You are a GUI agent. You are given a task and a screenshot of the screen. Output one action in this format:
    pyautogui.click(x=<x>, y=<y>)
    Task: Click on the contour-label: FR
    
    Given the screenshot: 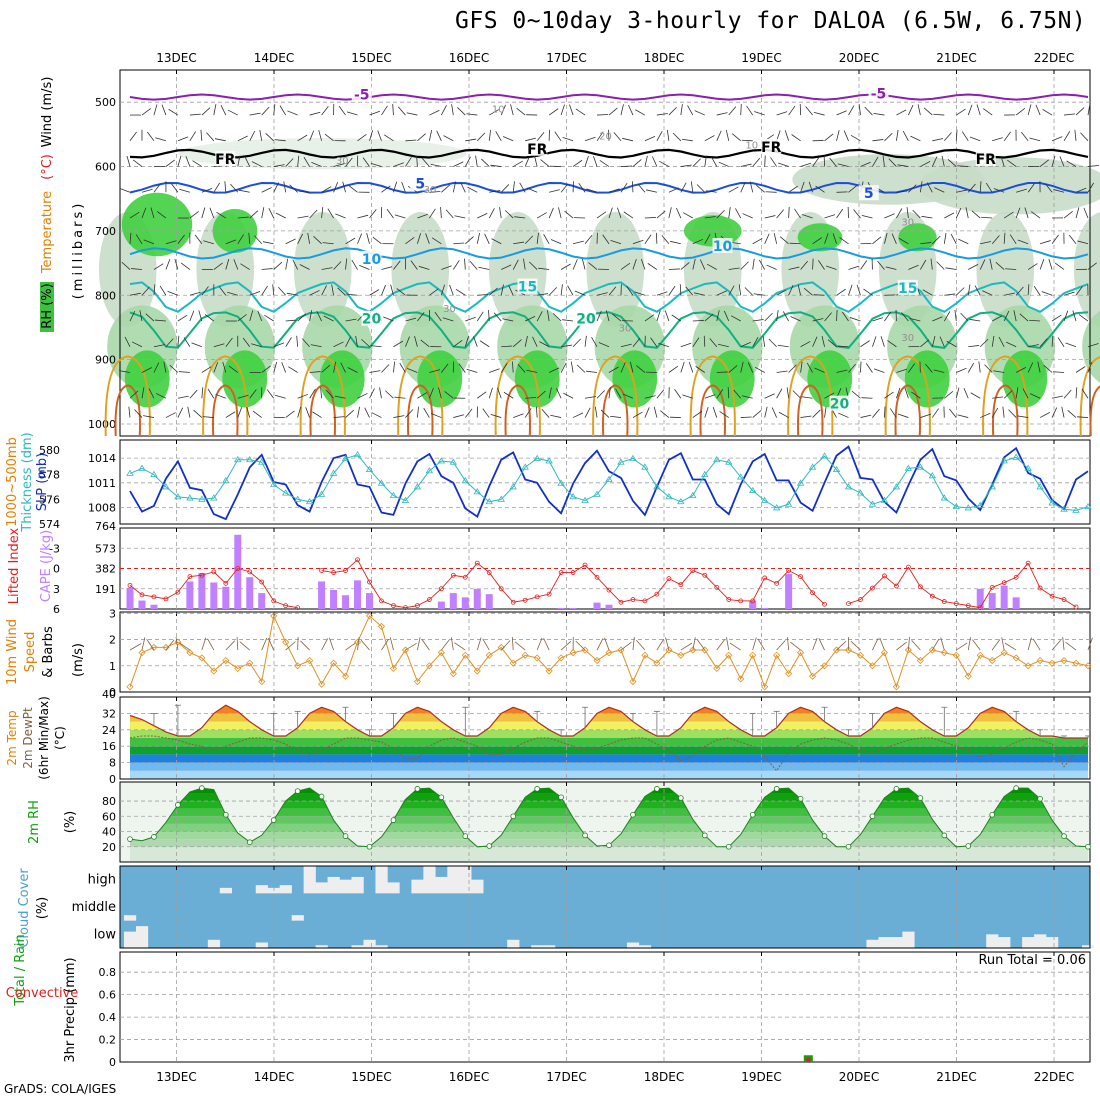 What is the action you would take?
    pyautogui.click(x=771, y=148)
    